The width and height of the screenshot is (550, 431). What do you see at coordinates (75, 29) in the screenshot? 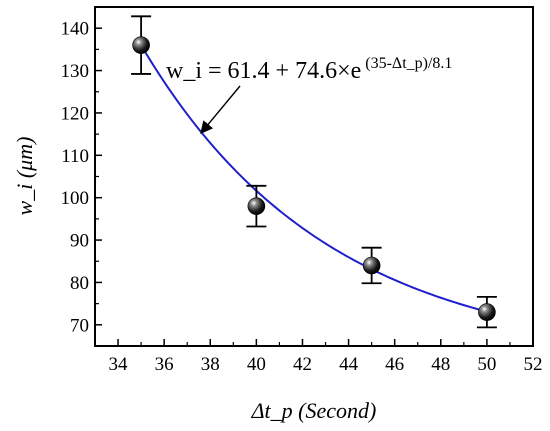
I see `y-tick-label: 140` at bounding box center [75, 29].